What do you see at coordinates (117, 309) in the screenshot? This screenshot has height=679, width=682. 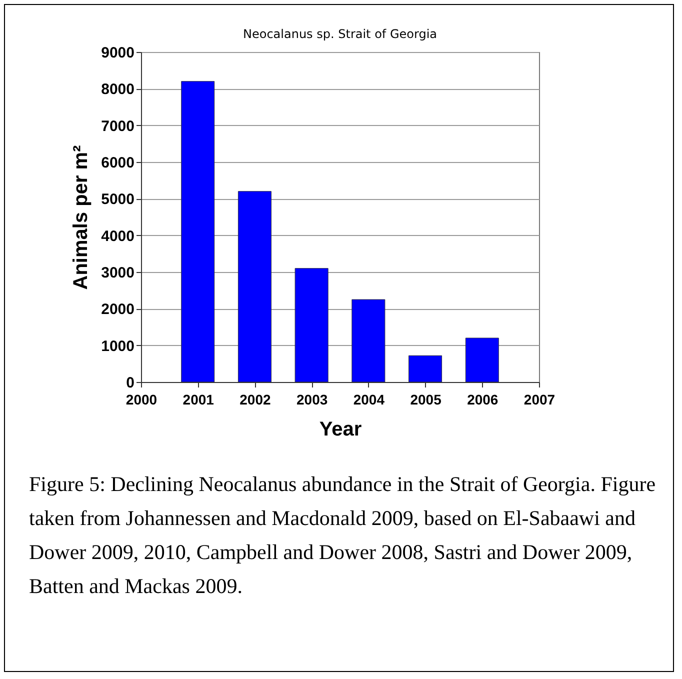 I see `y-tick-label: 2000` at bounding box center [117, 309].